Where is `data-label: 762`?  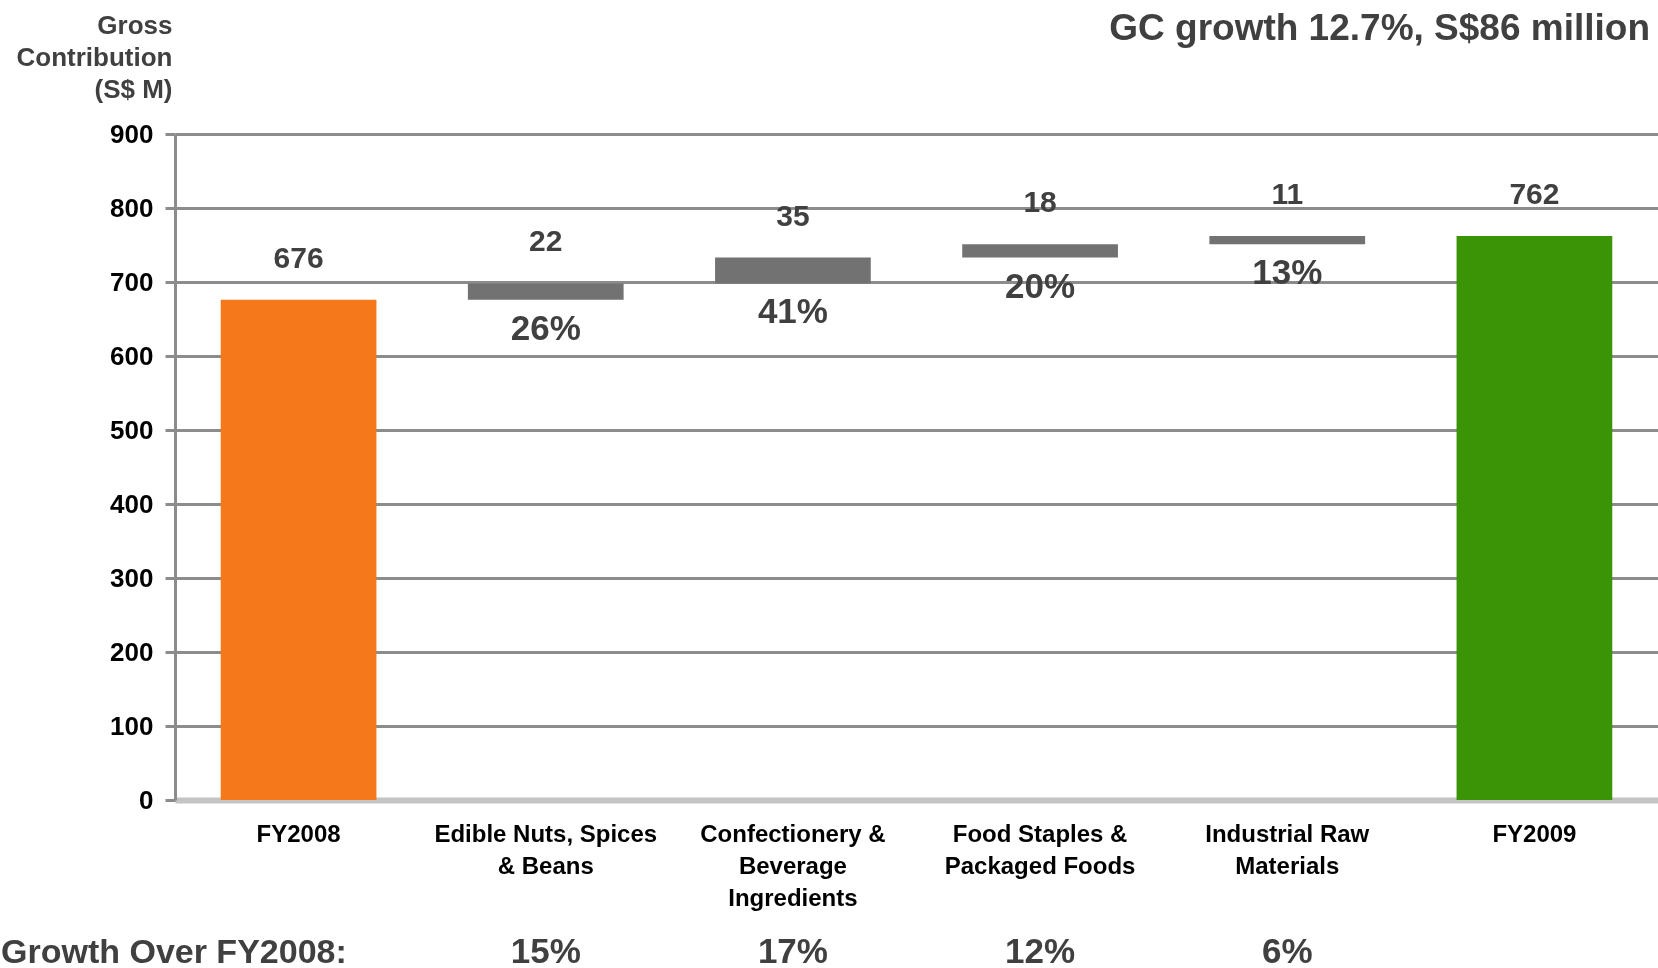
data-label: 762 is located at coordinates (1534, 194).